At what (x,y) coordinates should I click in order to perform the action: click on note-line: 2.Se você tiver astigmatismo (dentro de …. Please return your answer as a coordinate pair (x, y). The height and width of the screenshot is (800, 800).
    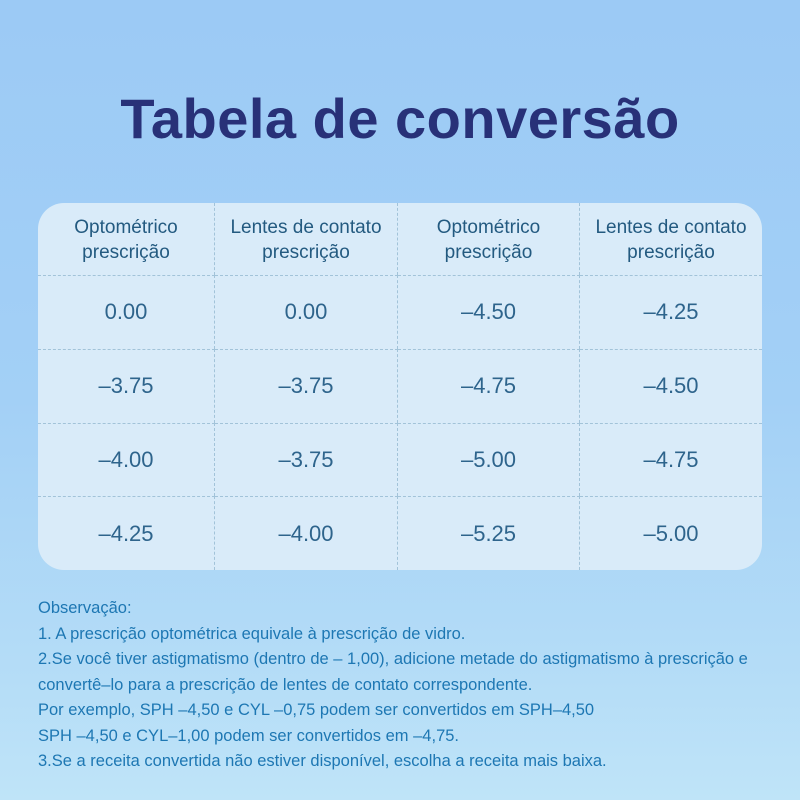
    Looking at the image, I should click on (393, 659).